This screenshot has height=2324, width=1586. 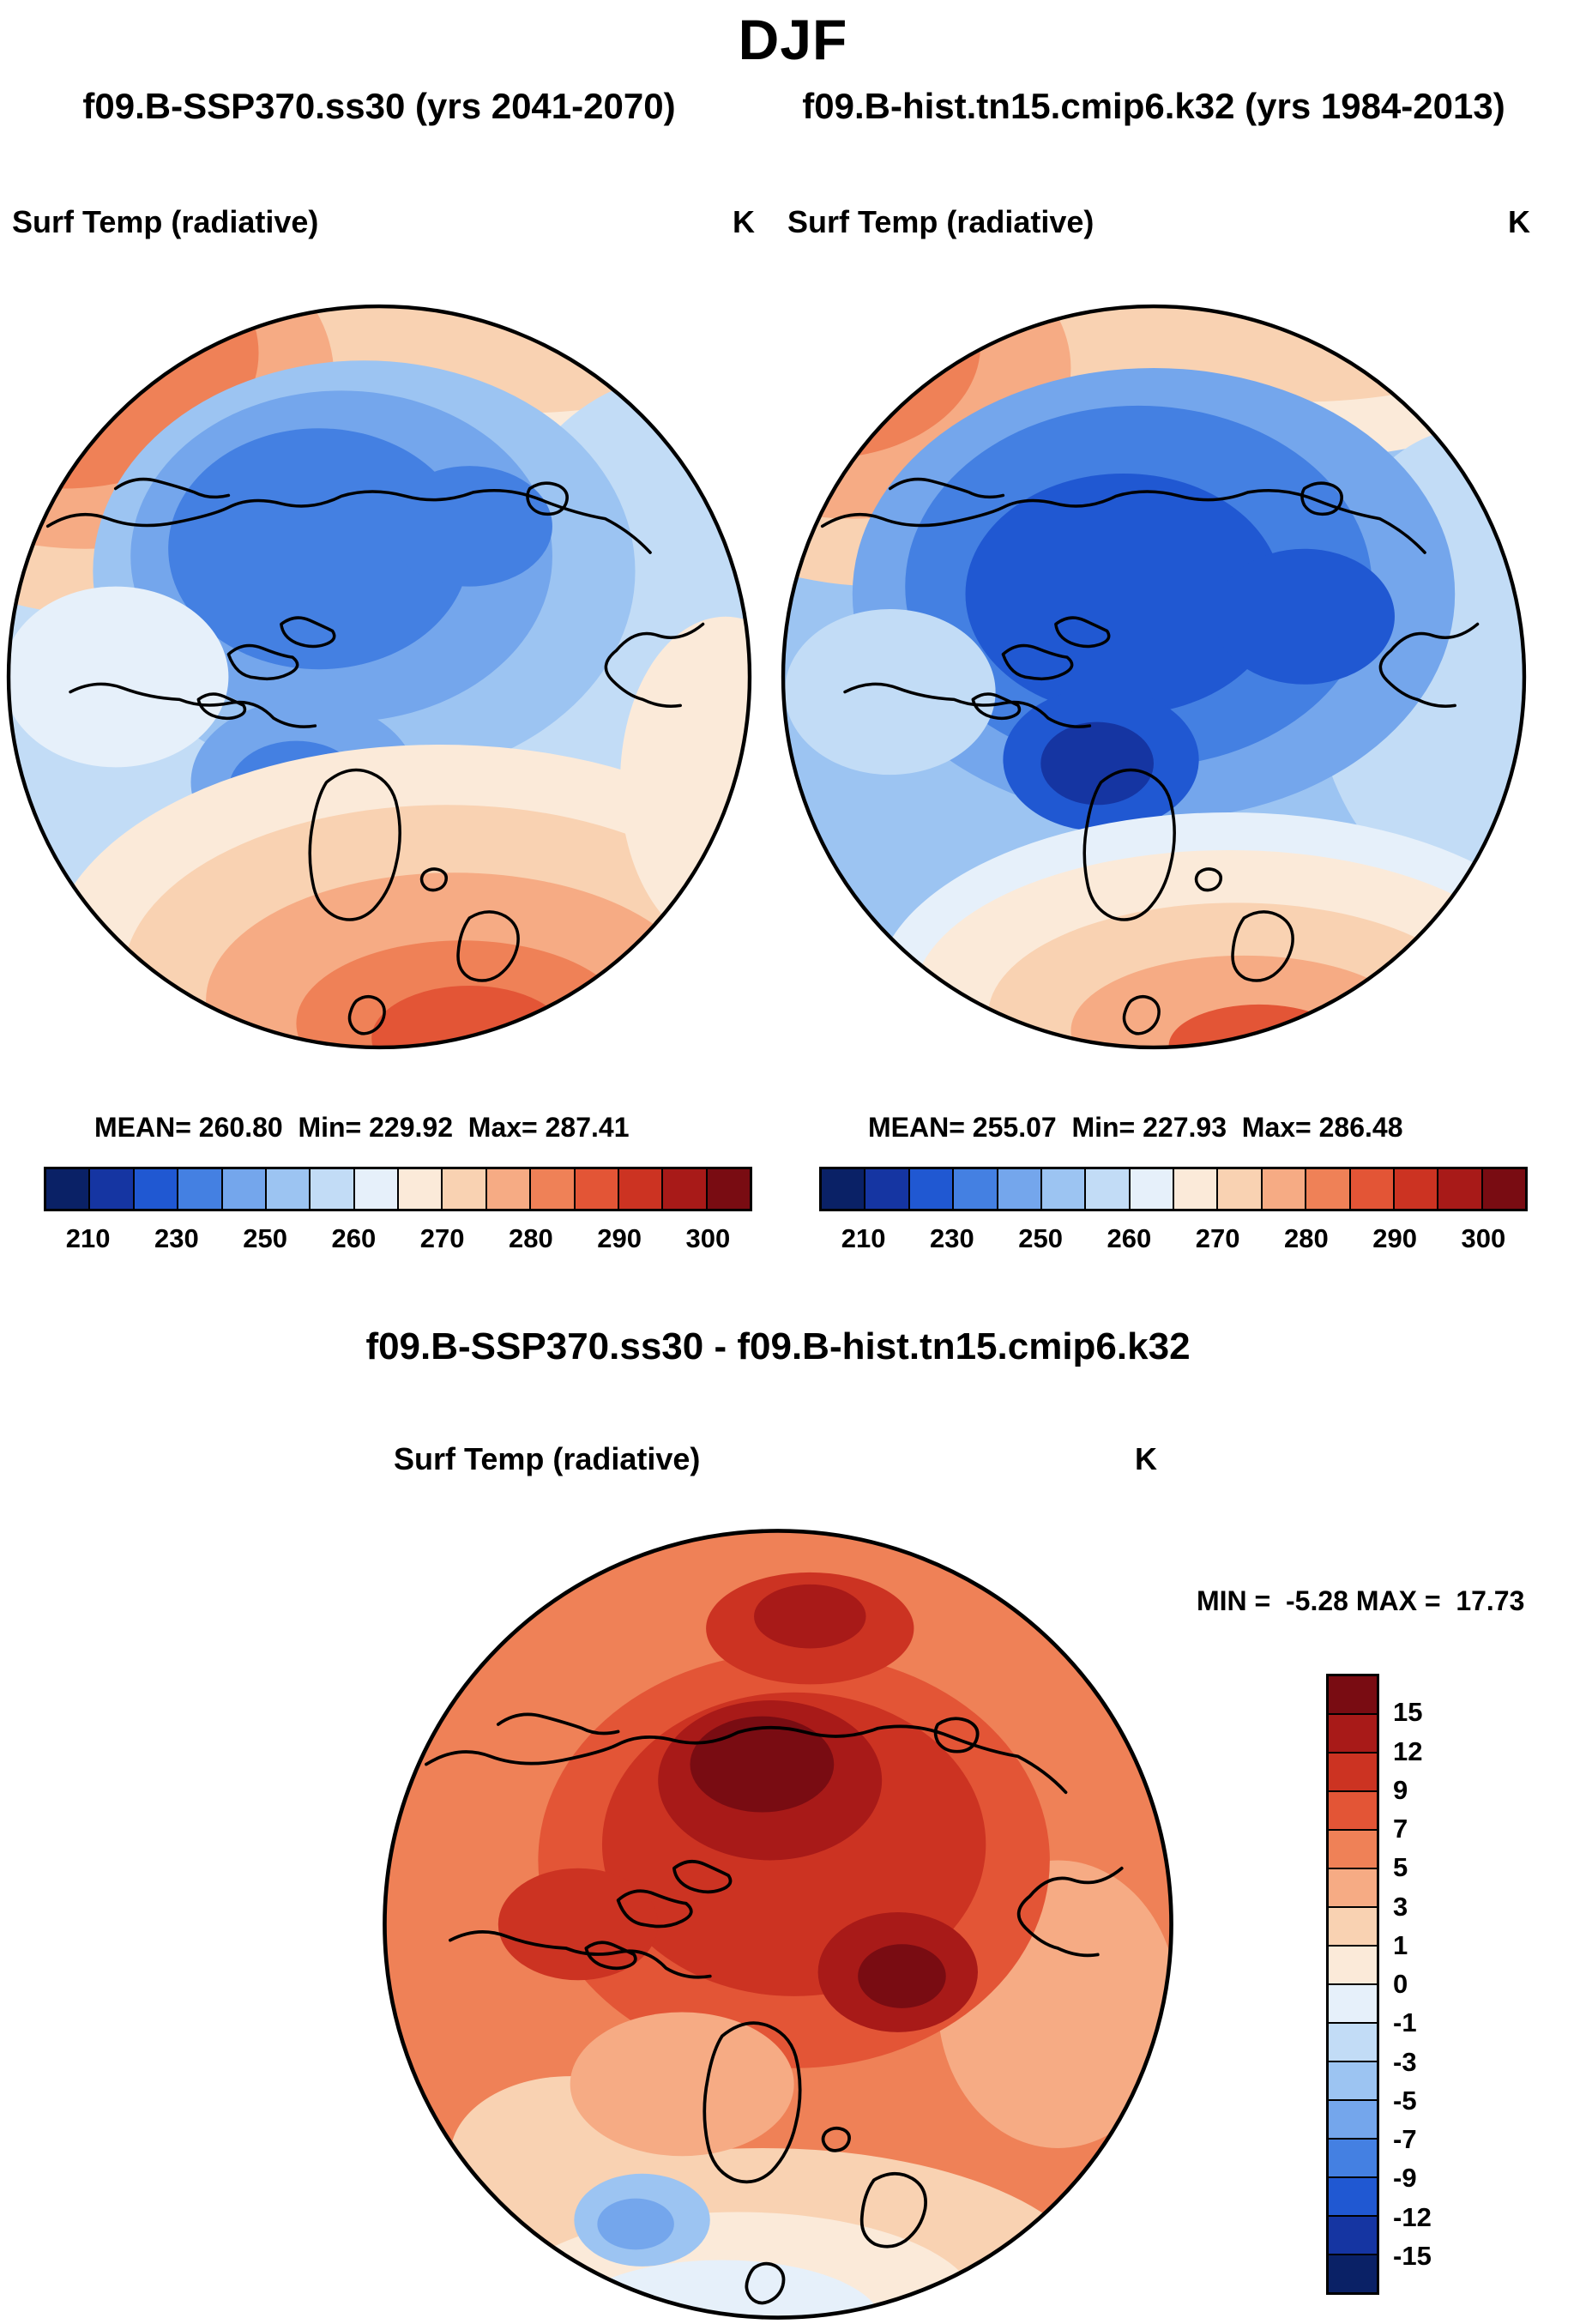 What do you see at coordinates (1405, 2139) in the screenshot?
I see `colorbar-tick-label: -7` at bounding box center [1405, 2139].